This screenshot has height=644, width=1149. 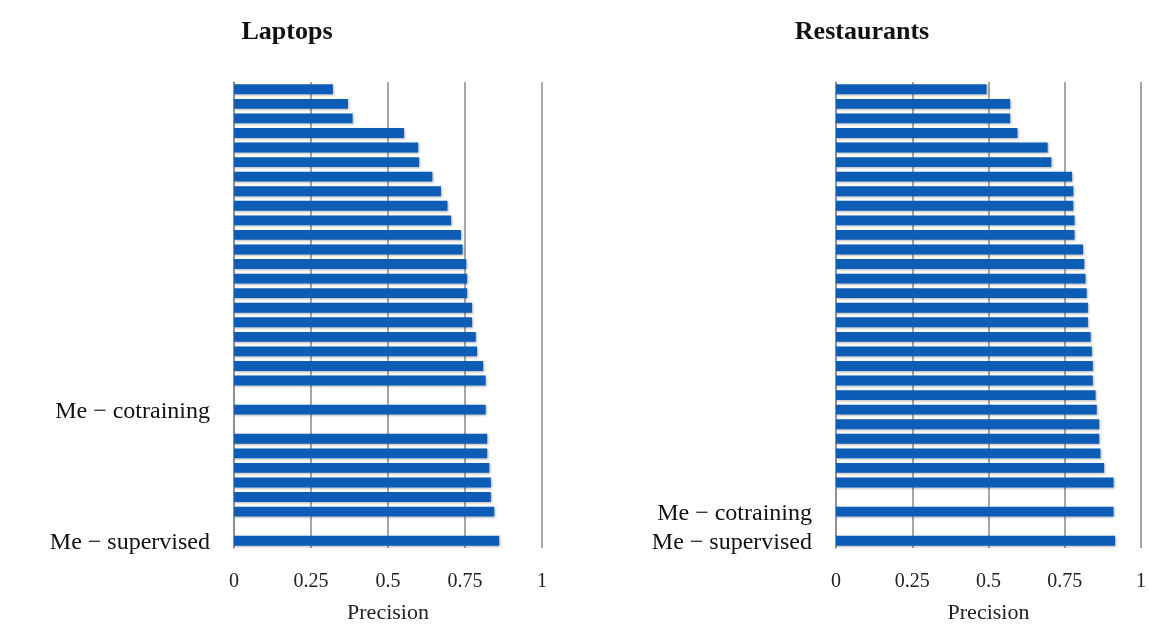 What do you see at coordinates (862, 30) in the screenshot?
I see `chart-title: Restaurants` at bounding box center [862, 30].